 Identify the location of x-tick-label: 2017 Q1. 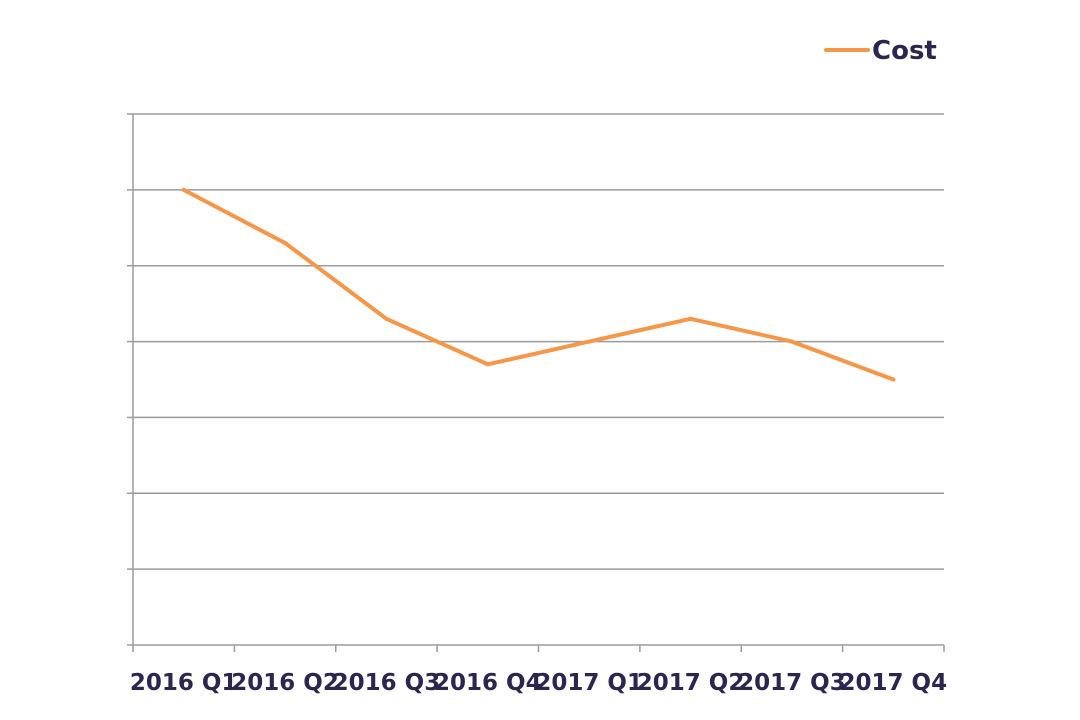
(589, 683).